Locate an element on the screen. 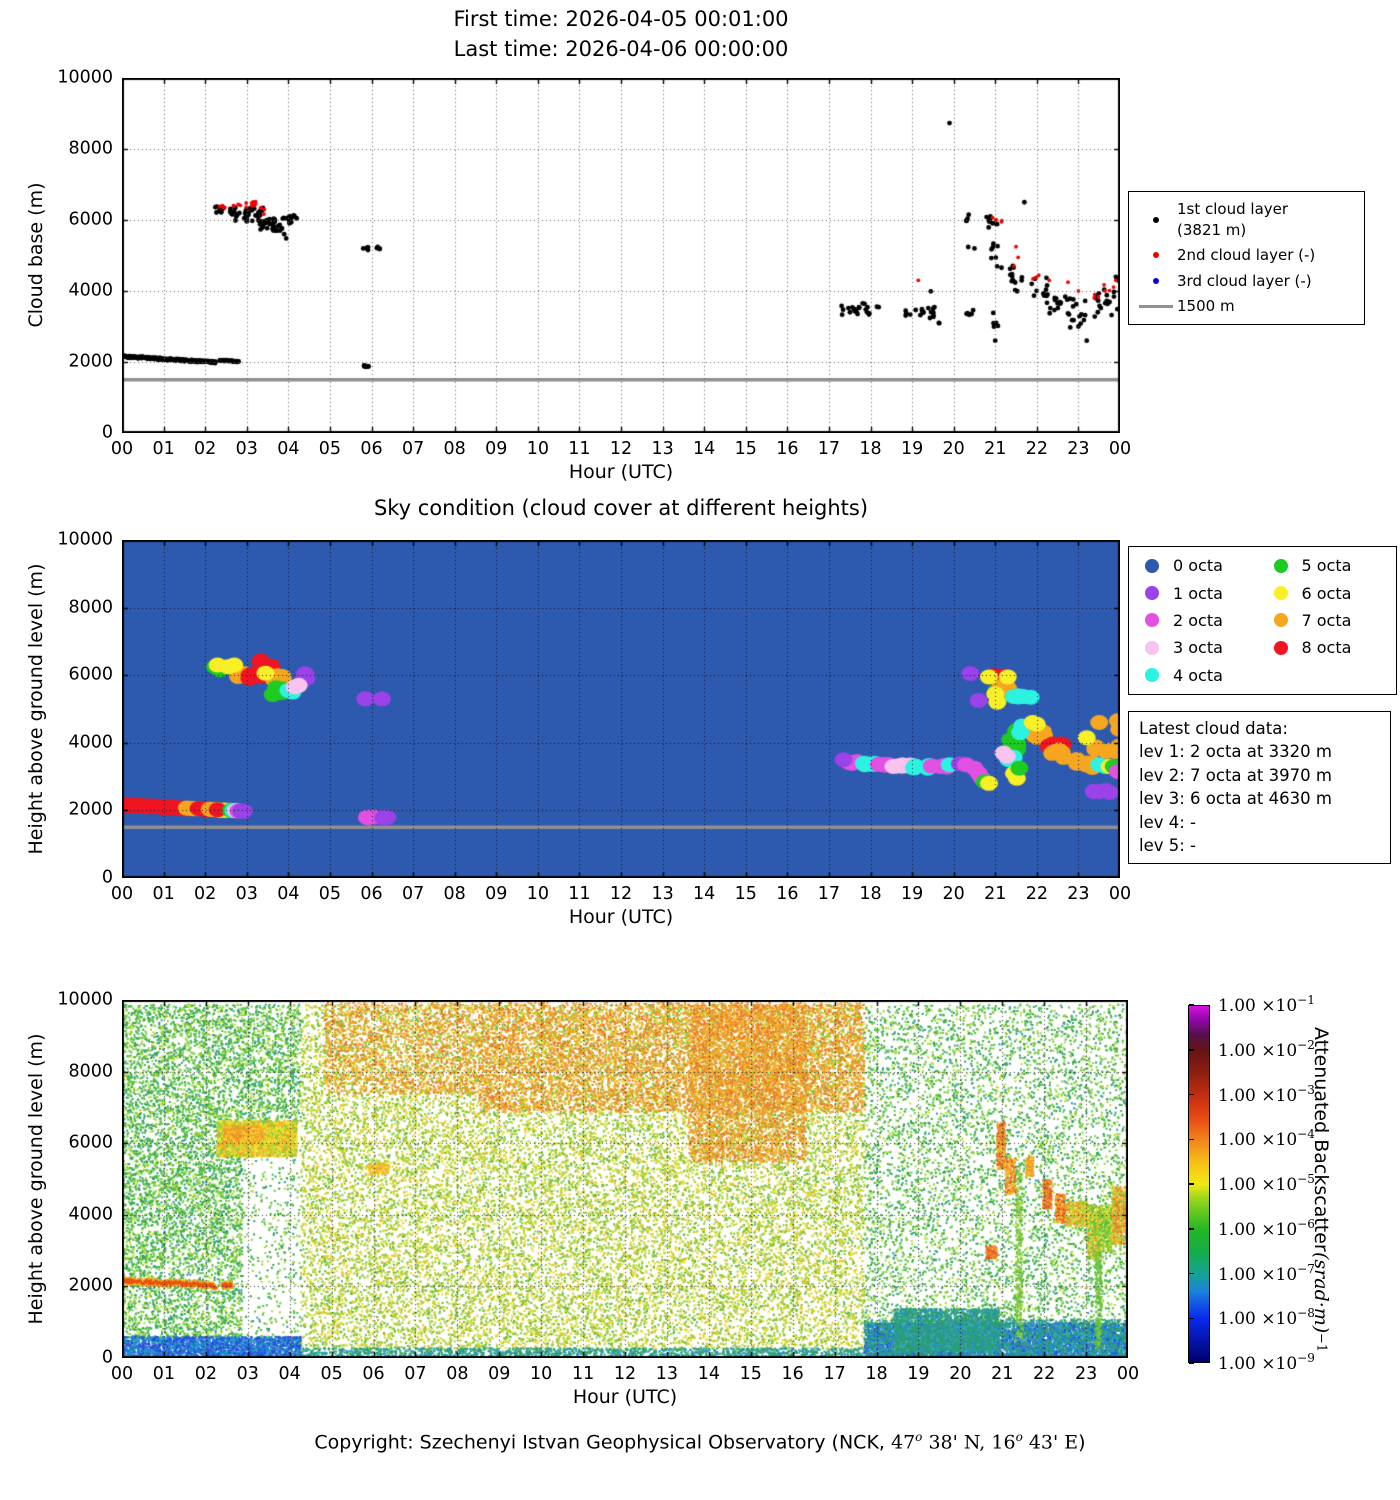 The width and height of the screenshot is (1400, 1500). legend-item: 1500 m is located at coordinates (1246, 306).